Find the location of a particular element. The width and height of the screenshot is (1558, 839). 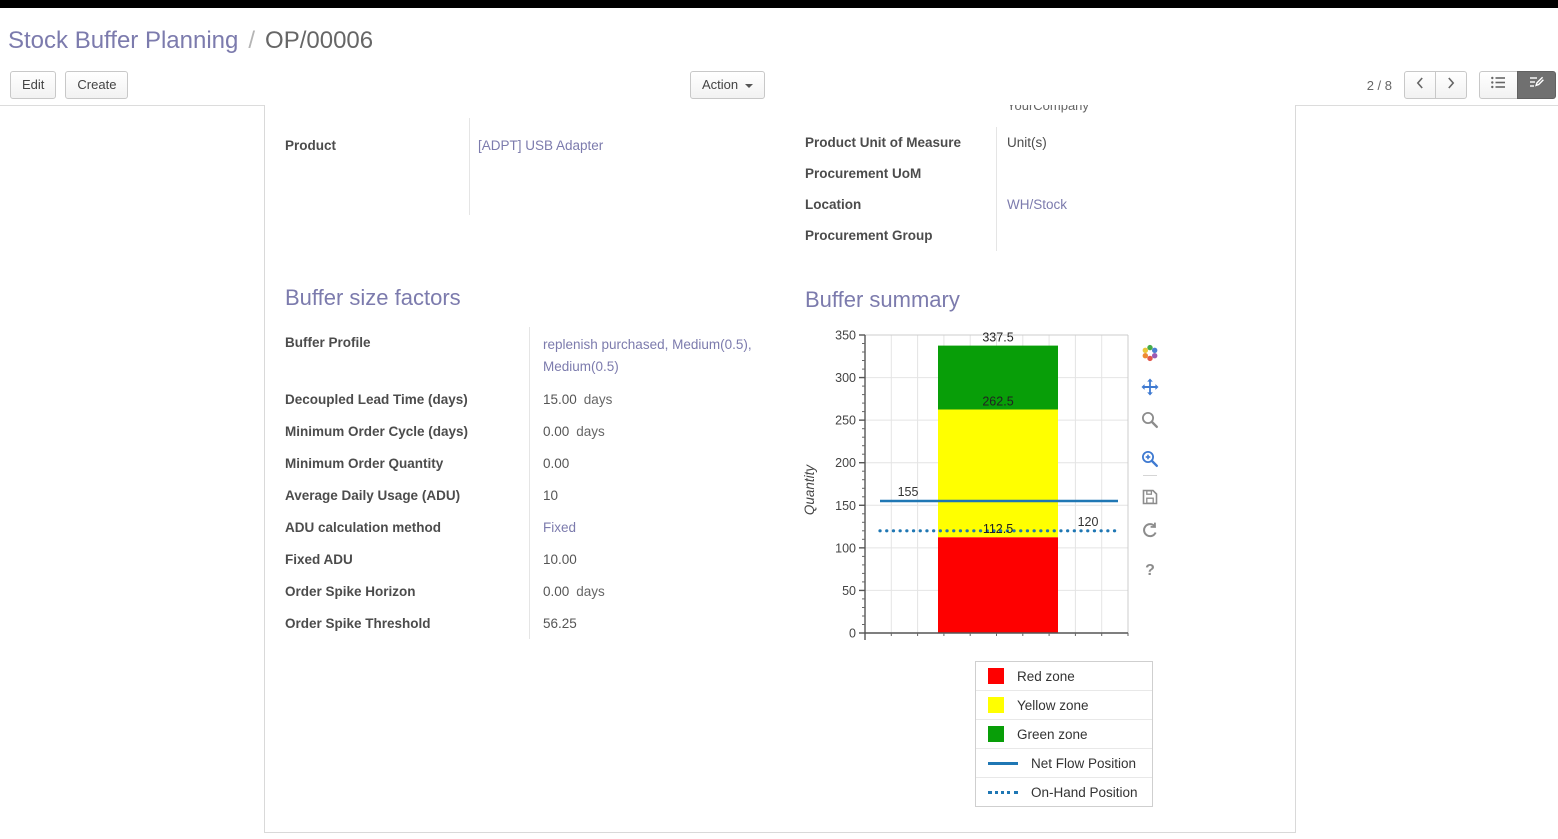

legend-label: Net Flow Position is located at coordinates (1084, 763).